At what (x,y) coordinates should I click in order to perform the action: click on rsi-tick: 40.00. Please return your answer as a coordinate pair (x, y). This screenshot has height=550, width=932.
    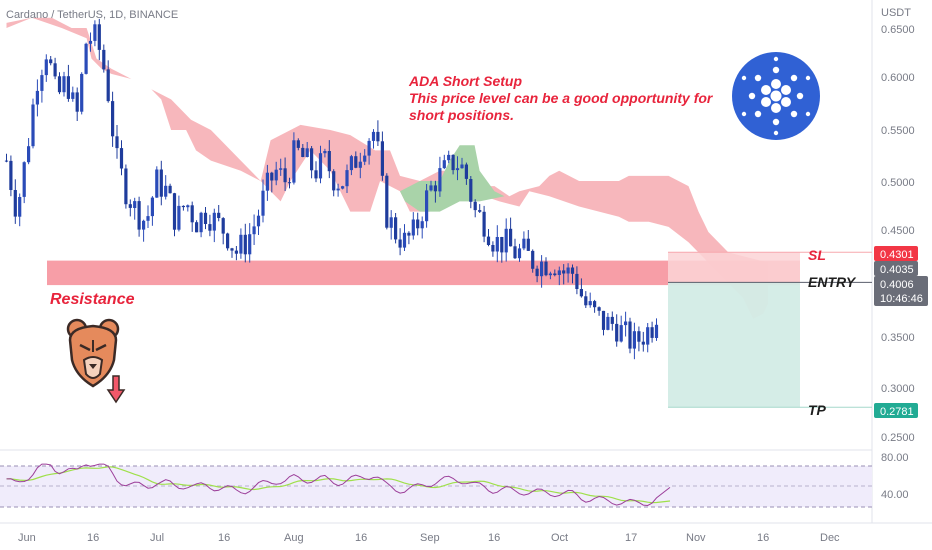
    Looking at the image, I should click on (895, 495).